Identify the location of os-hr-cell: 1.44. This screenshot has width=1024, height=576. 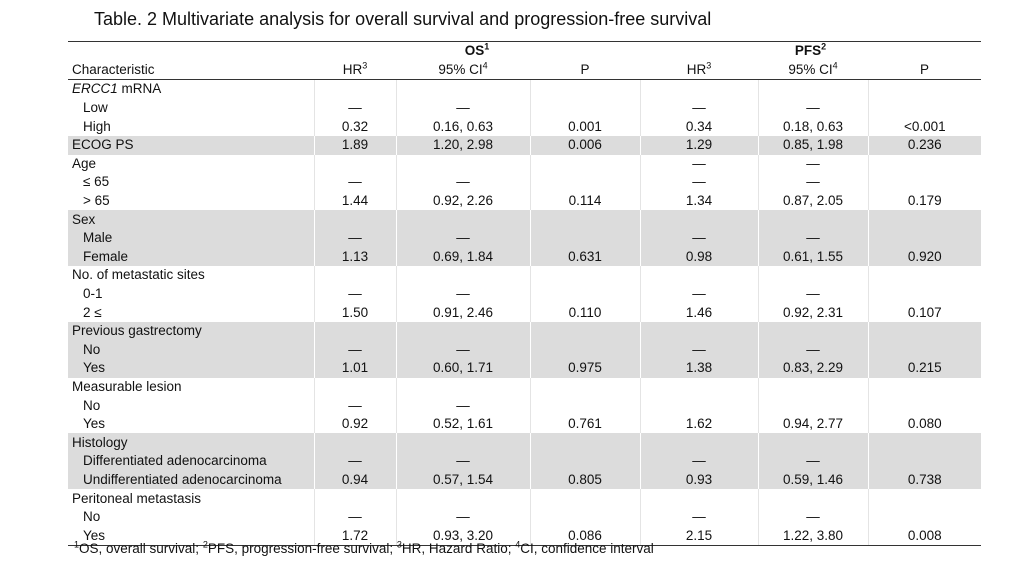
(354, 201).